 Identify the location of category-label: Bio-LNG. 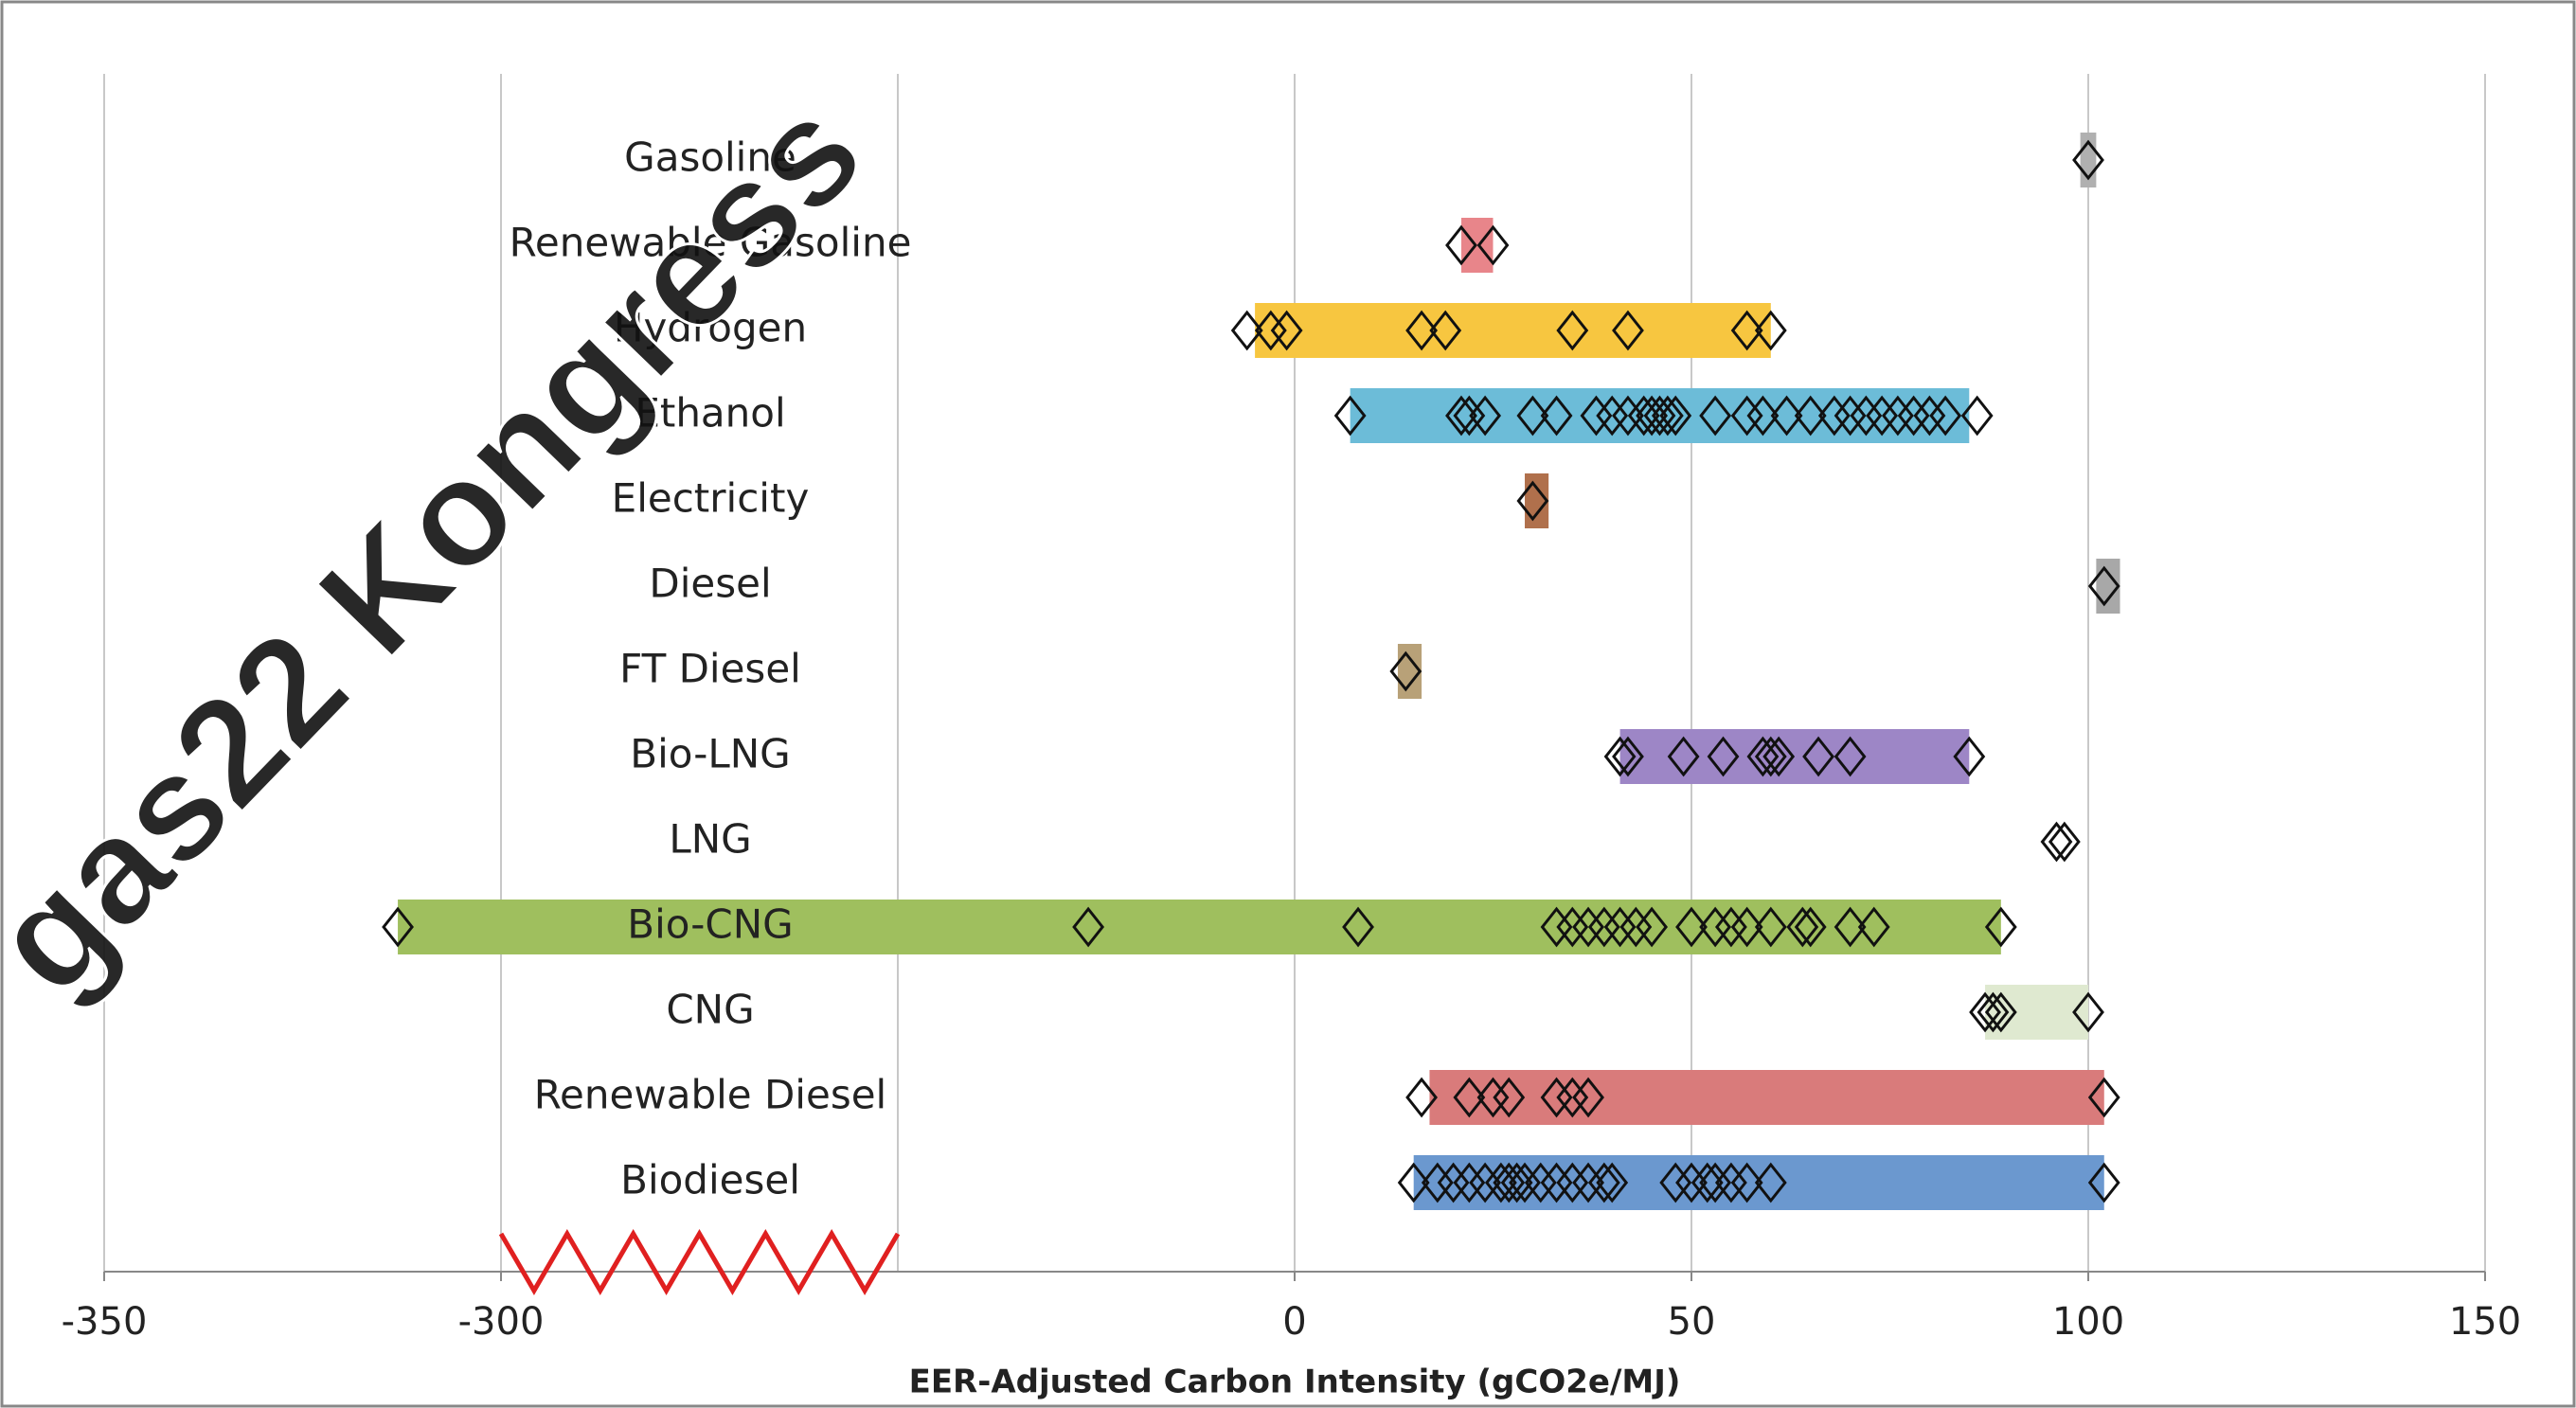
(710, 754).